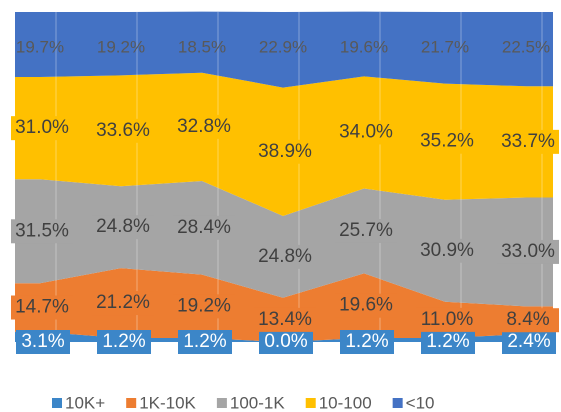  I want to click on data-label: 3.1%, so click(42, 341).